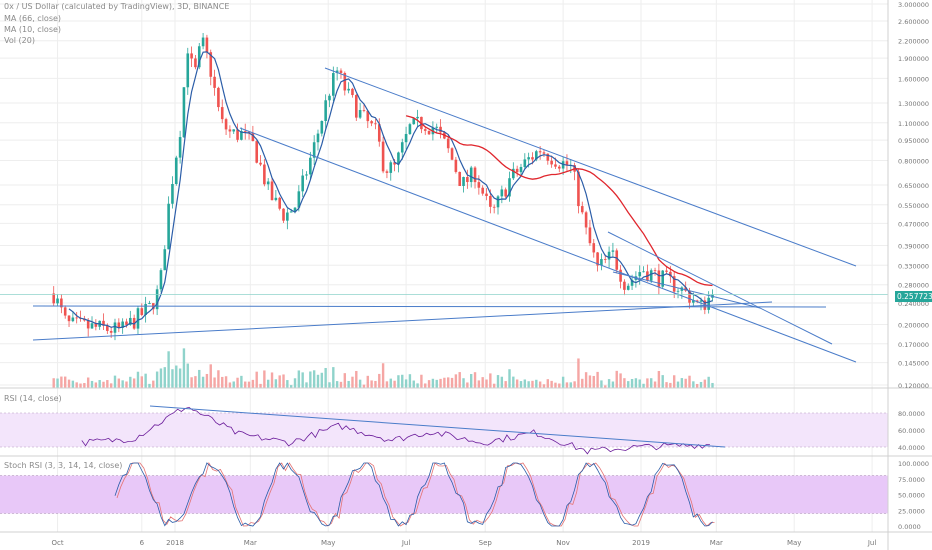 This screenshot has height=550, width=932. I want to click on price-tick-label: 3.000000, so click(913, 5).